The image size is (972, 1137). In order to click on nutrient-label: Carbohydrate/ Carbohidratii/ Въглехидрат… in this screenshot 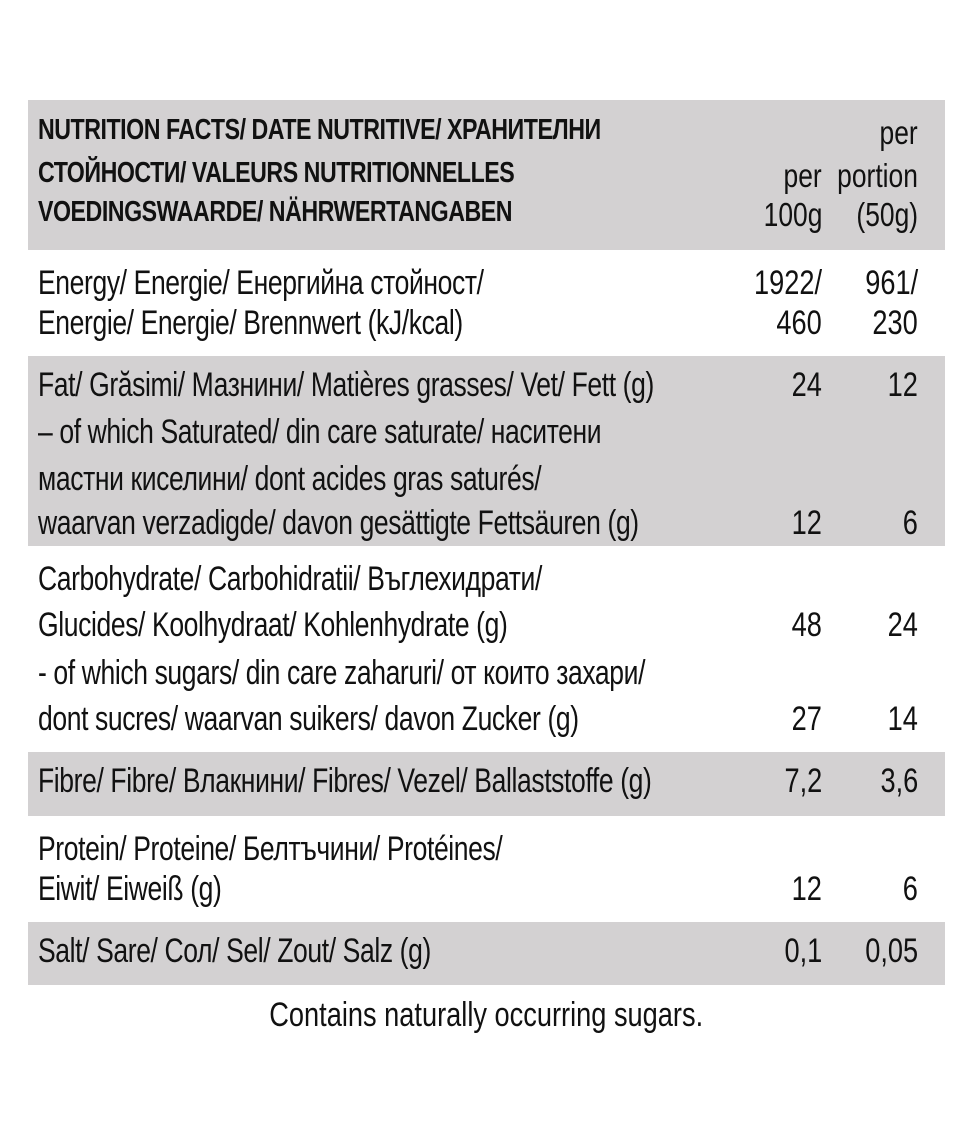, I will do `click(290, 579)`.